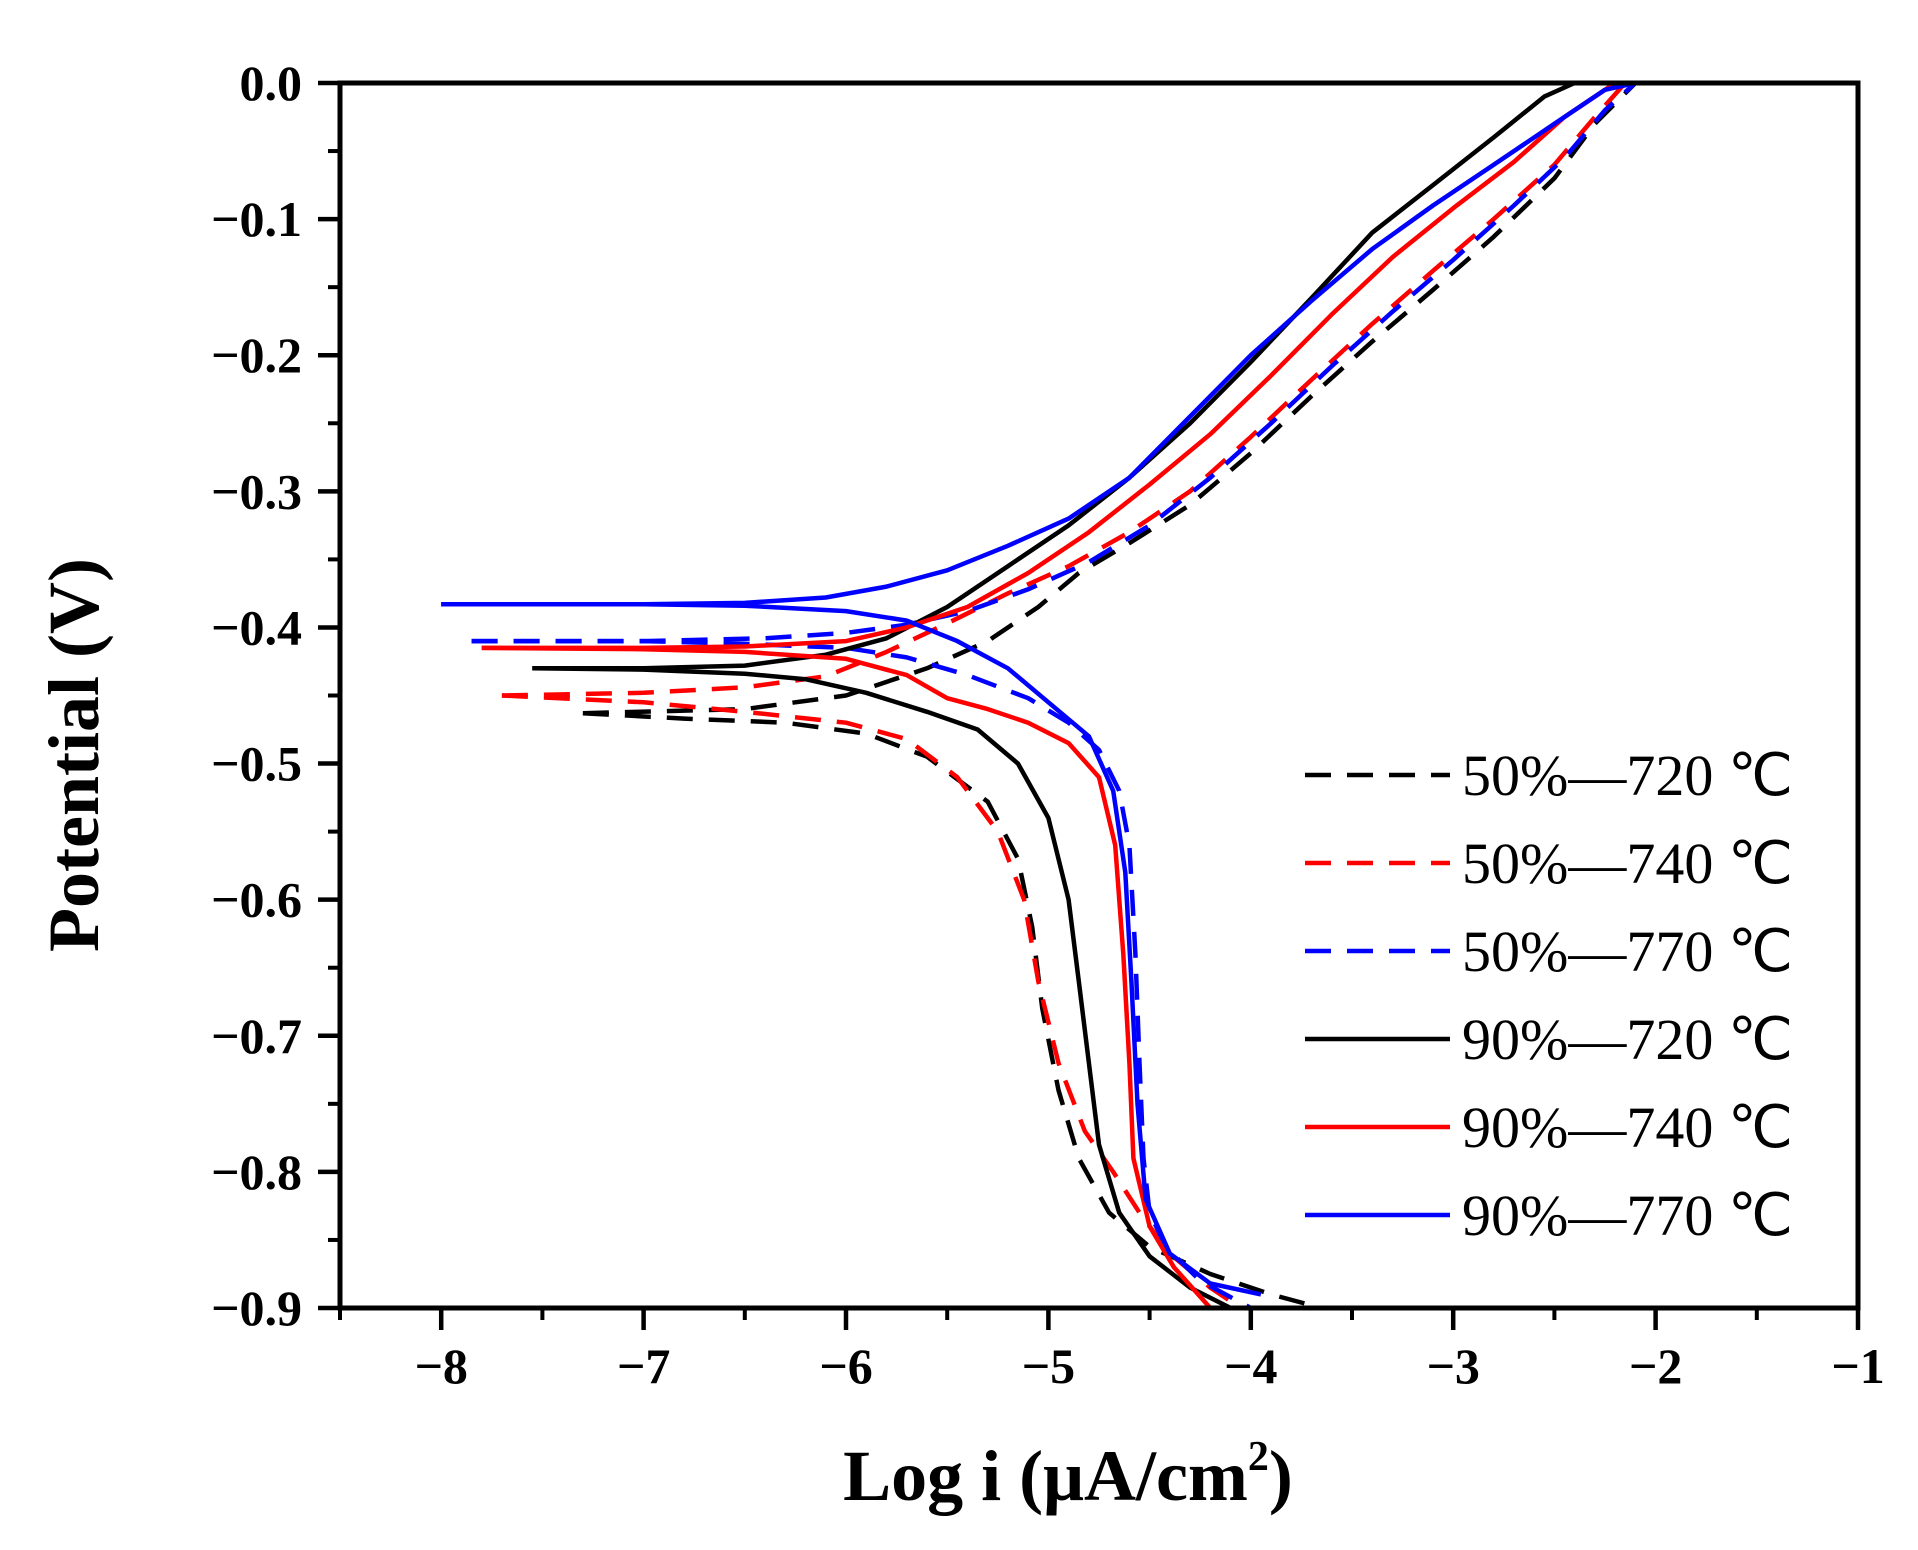  What do you see at coordinates (1627, 1039) in the screenshot?
I see `legend-label: 90%—720 ℃` at bounding box center [1627, 1039].